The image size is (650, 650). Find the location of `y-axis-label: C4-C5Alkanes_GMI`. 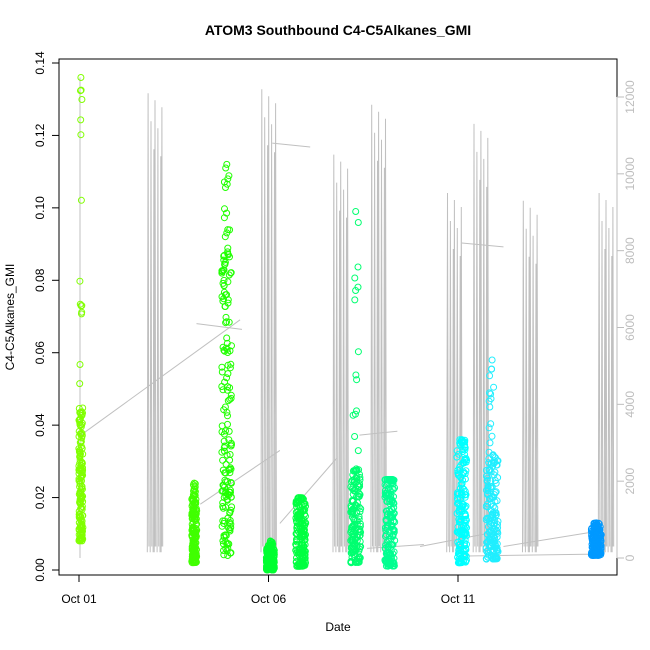

y-axis-label: C4-C5Alkanes_GMI is located at coordinates (10, 317).